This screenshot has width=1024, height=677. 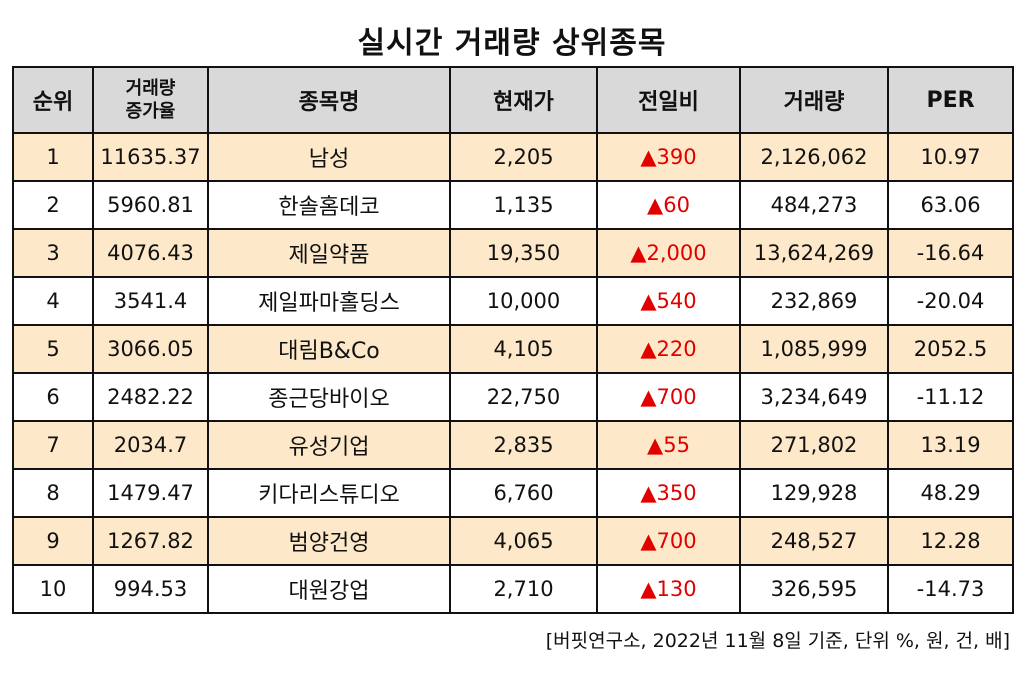 What do you see at coordinates (950, 397) in the screenshot?
I see `per-cell: -11.12` at bounding box center [950, 397].